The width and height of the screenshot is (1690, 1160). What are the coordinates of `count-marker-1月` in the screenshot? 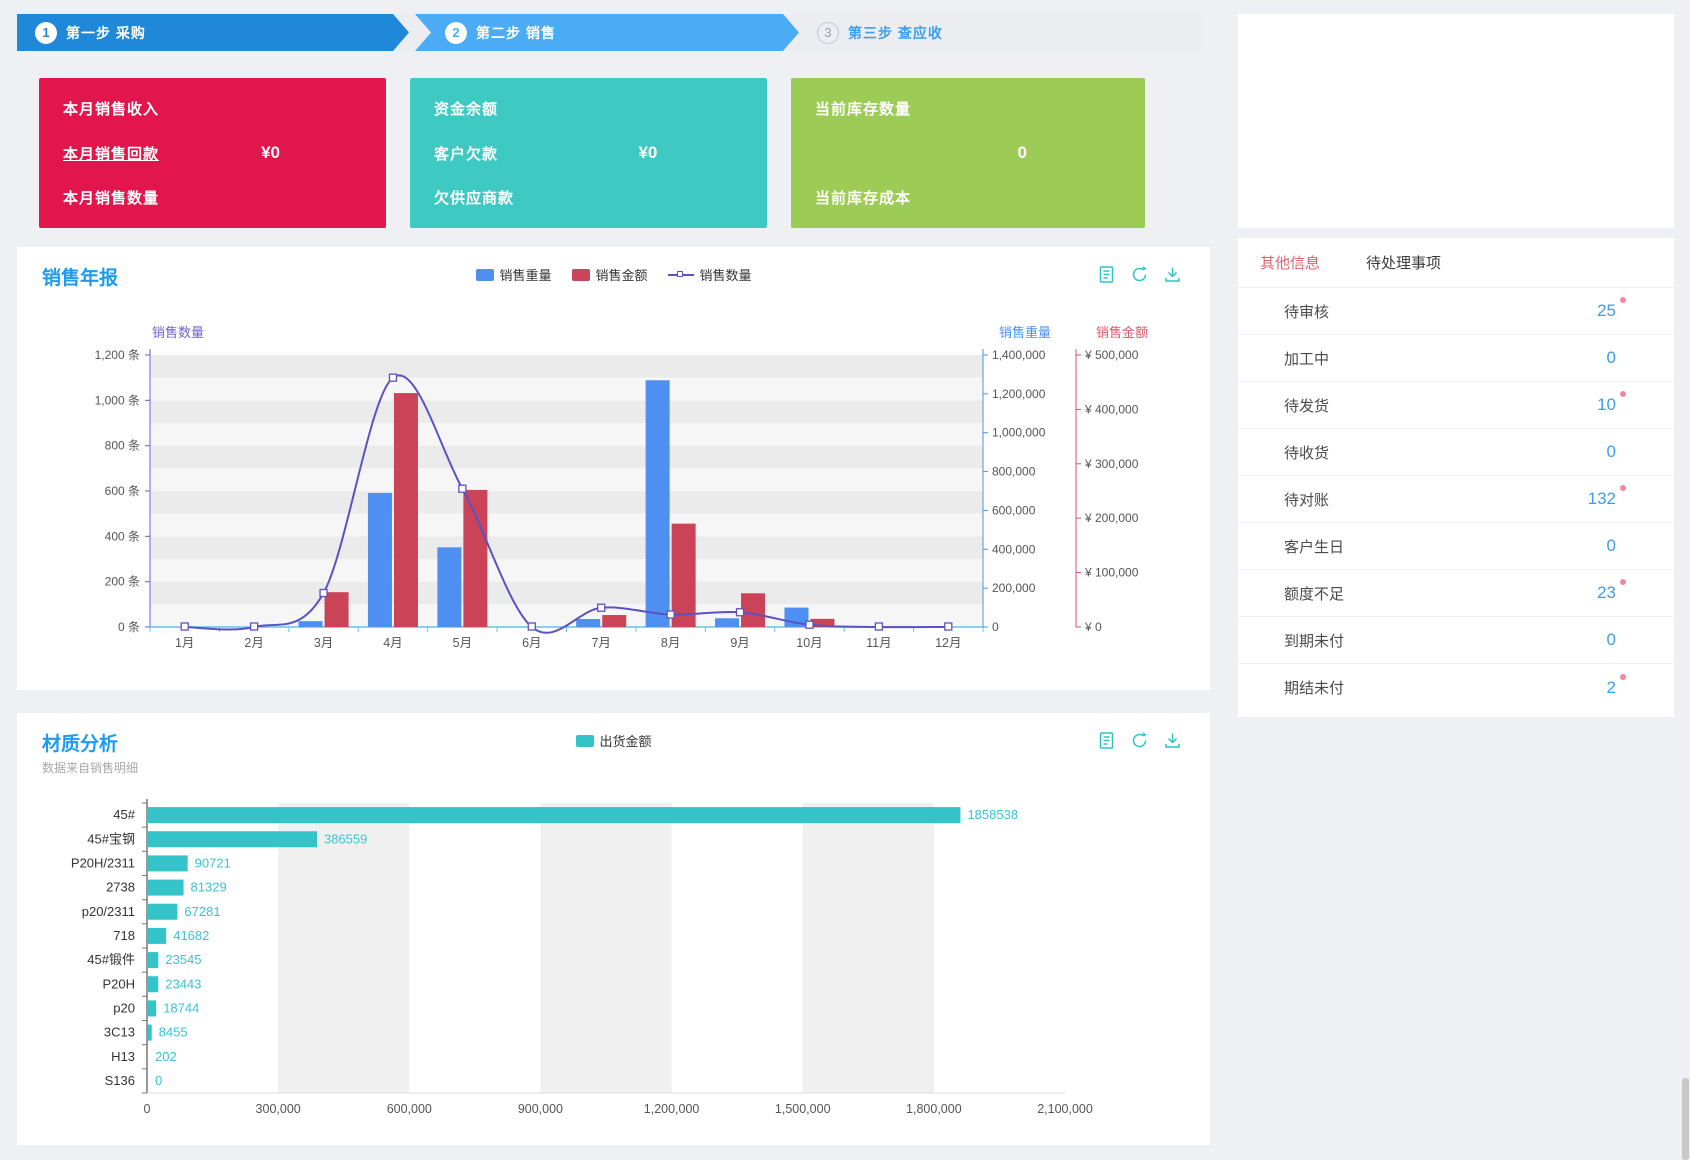 It's located at (184, 626).